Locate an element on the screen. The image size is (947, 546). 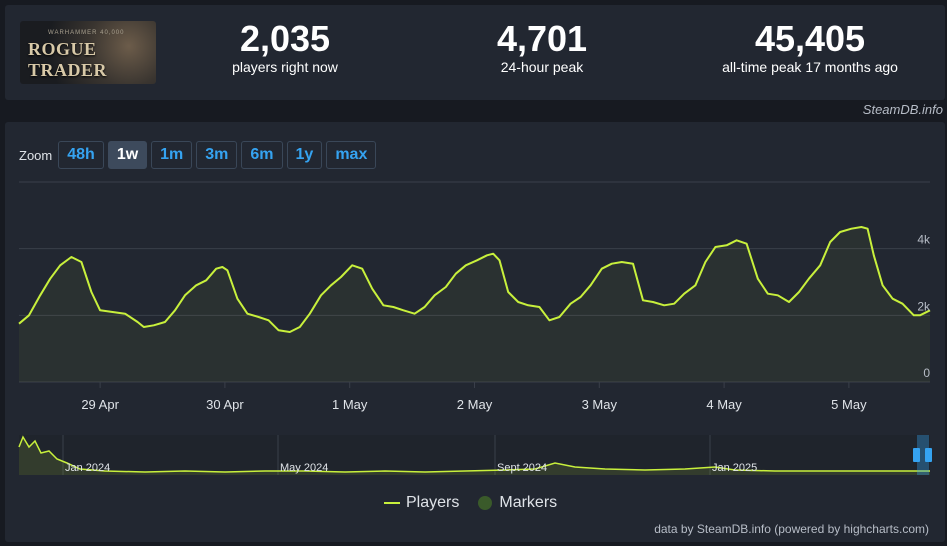
legend-line-icon is located at coordinates (392, 503).